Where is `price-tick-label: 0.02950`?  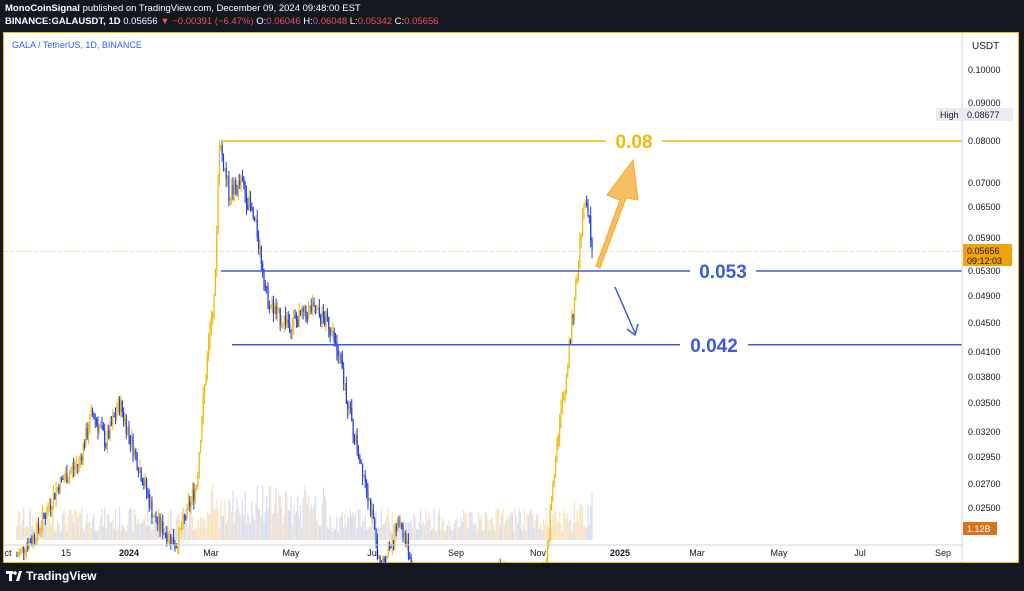 price-tick-label: 0.02950 is located at coordinates (984, 457).